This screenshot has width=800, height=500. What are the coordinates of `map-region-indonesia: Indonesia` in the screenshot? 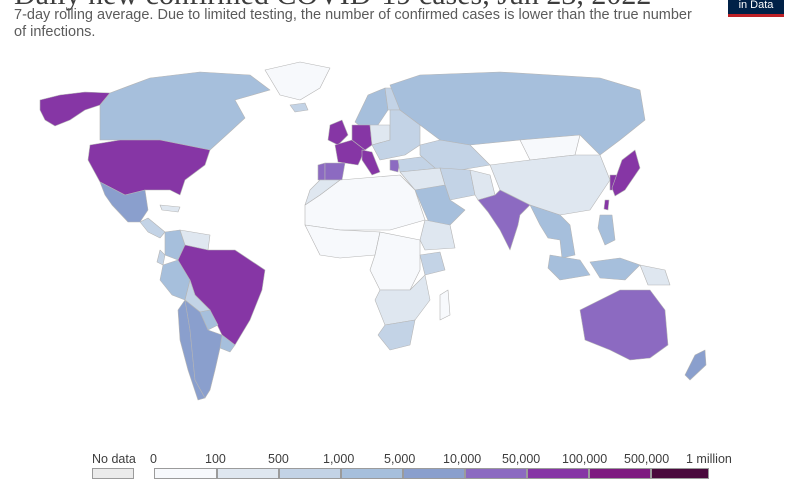 It's located at (594, 267).